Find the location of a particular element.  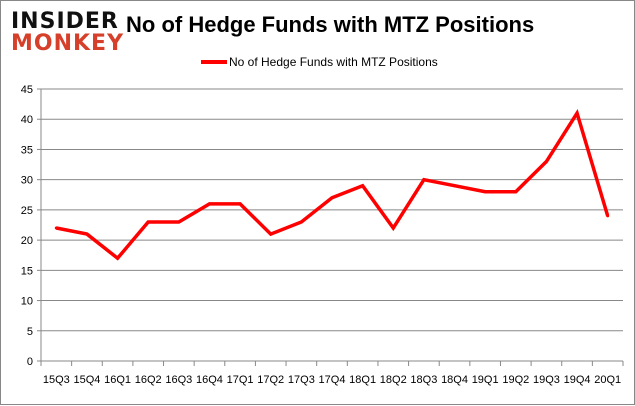

x-tick-label: 19Q1 is located at coordinates (485, 380).